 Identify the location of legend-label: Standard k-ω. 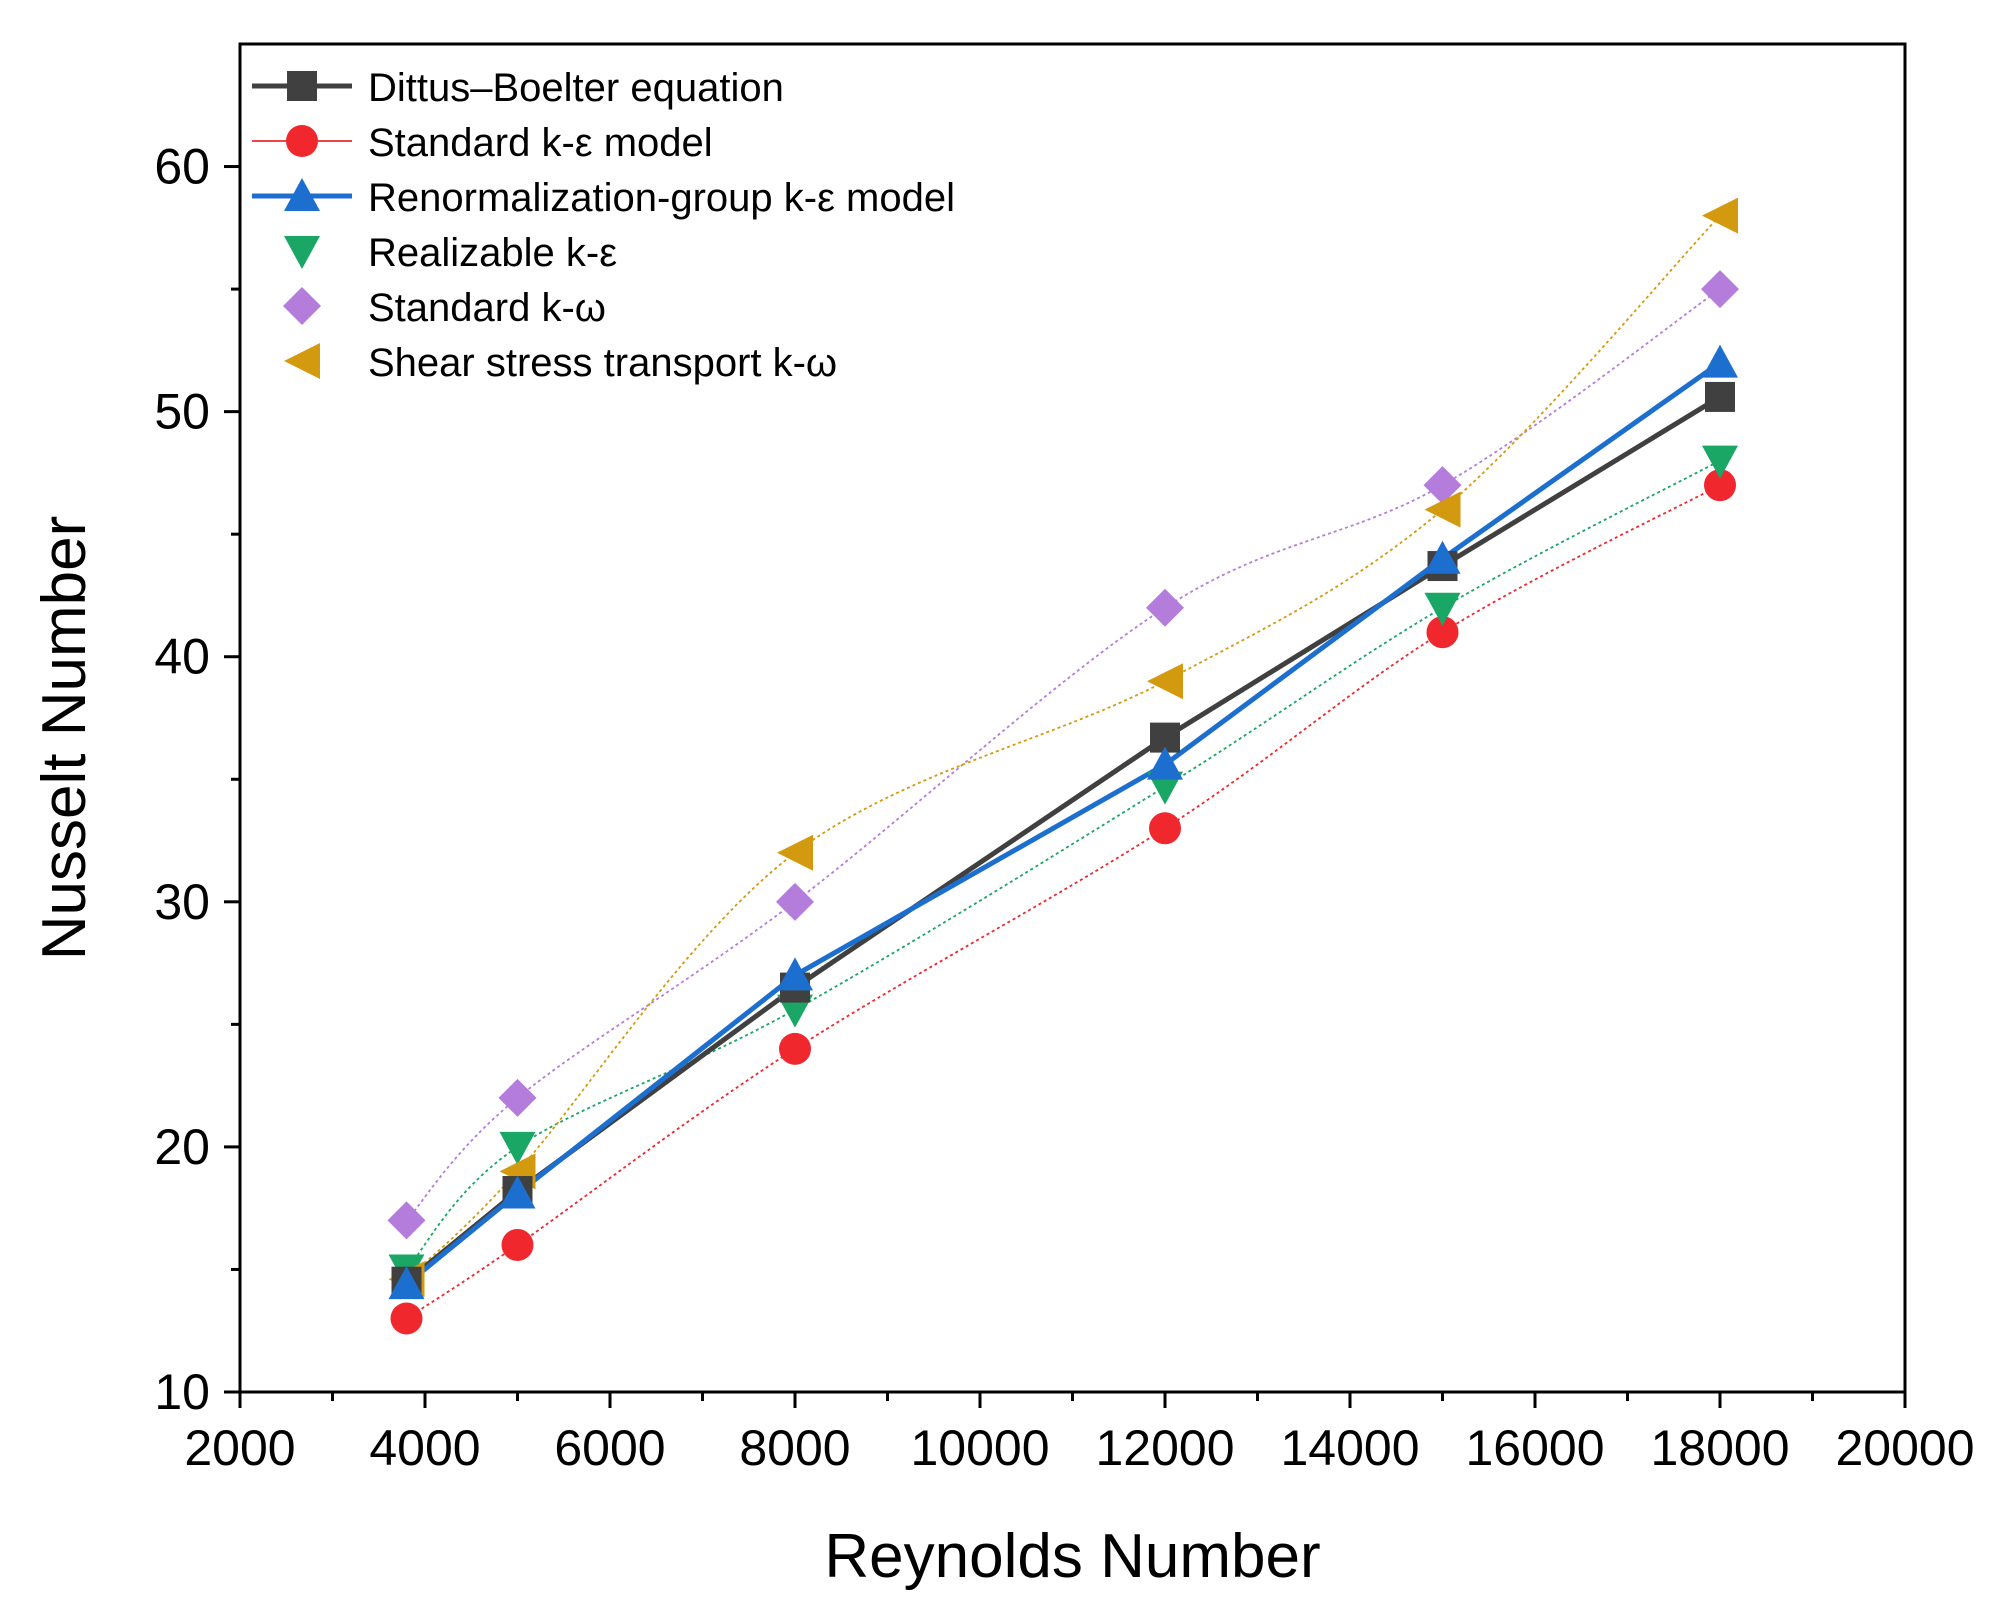
(487, 308).